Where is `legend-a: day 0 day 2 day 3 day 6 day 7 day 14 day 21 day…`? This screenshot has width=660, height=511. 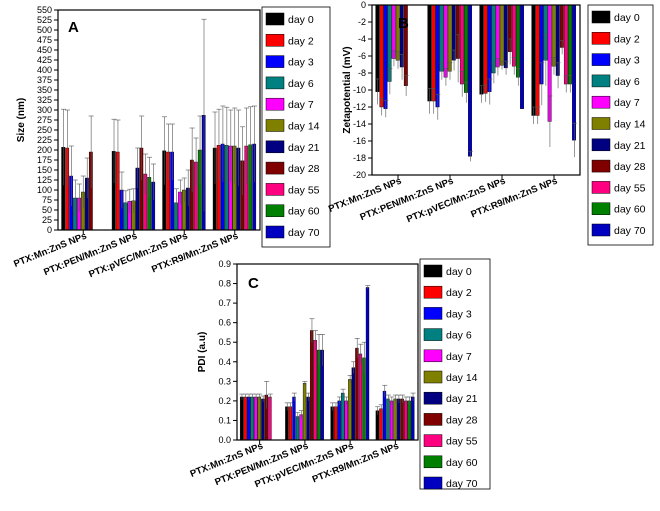 legend-a: day 0 day 2 day 3 day 6 day 7 day 14 day 21 day… is located at coordinates (296, 127).